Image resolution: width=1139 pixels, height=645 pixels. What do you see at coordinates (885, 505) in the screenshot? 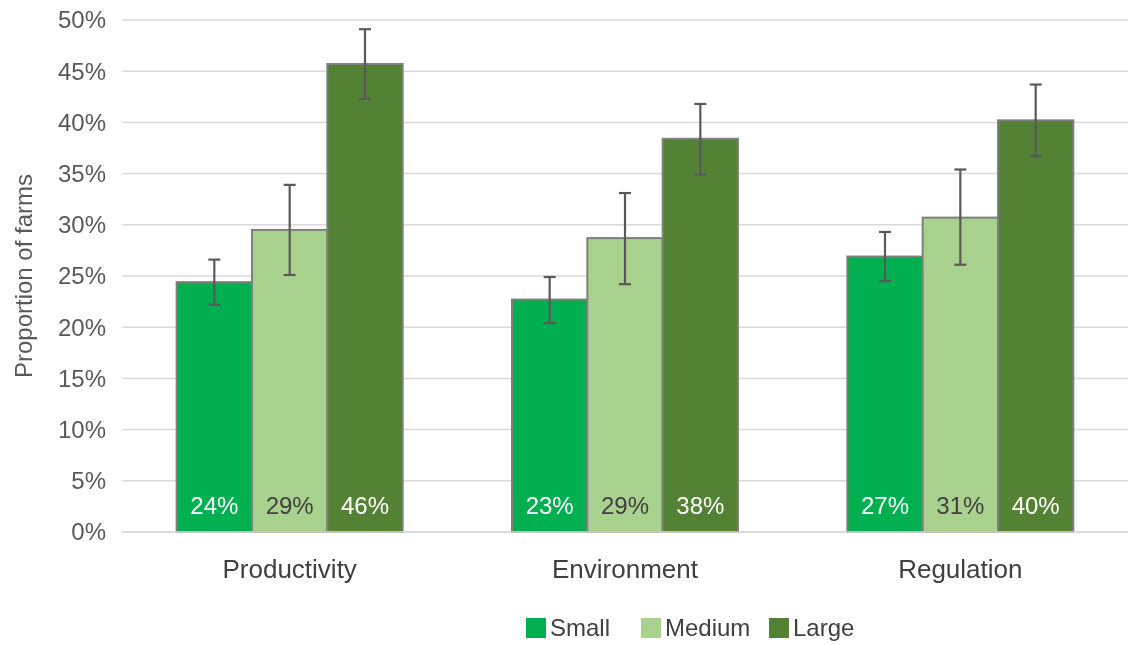
I see `data-label: 27%` at bounding box center [885, 505].